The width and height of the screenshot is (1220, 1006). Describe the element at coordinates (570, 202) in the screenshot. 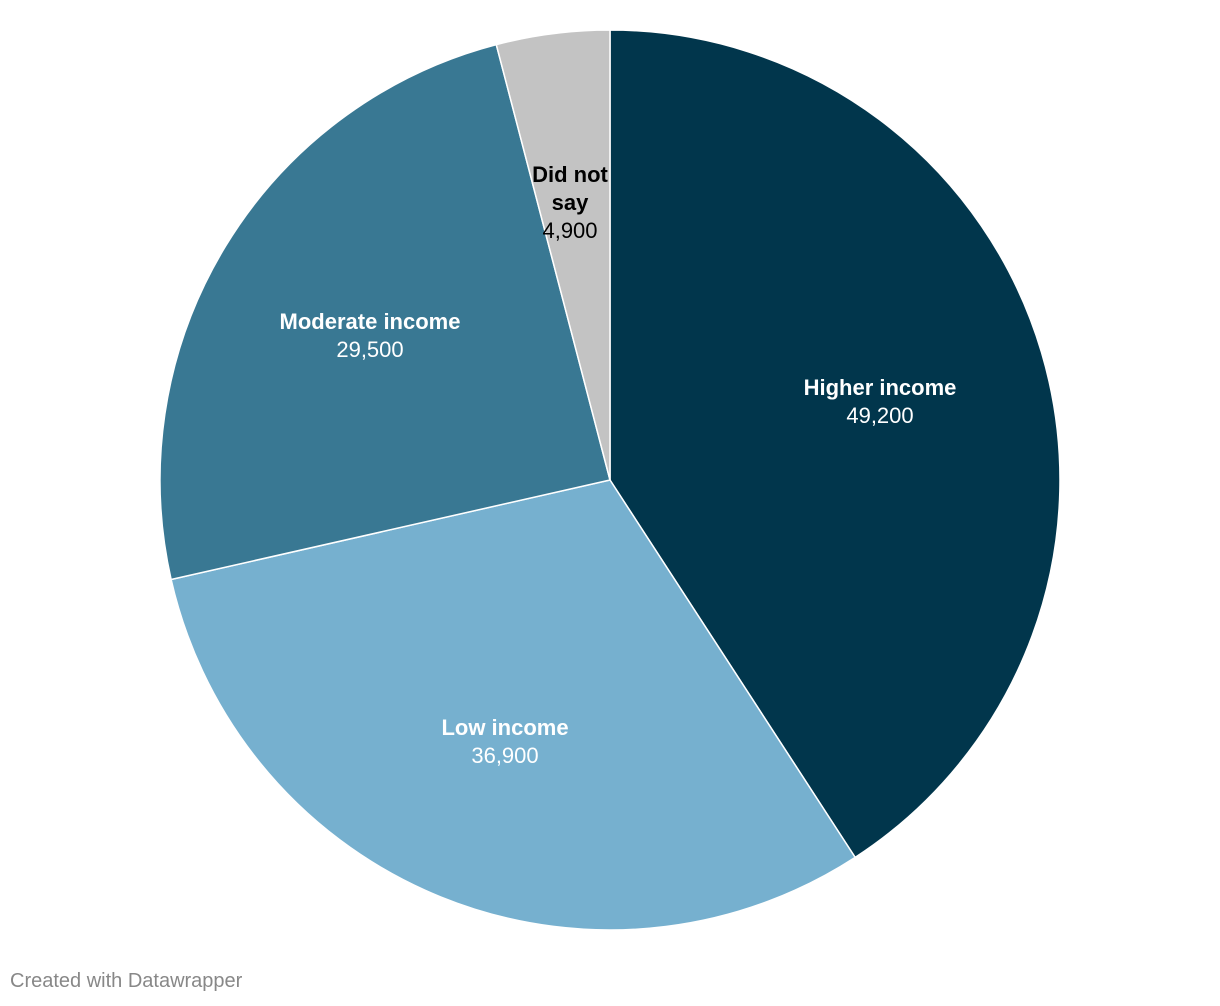

I see `slice-label-did-not-say: Did not say 4,900` at that location.